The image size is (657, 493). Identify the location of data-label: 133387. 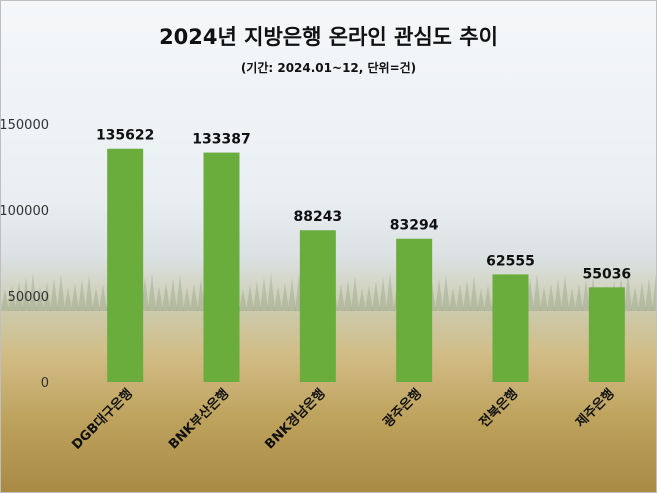
(221, 140).